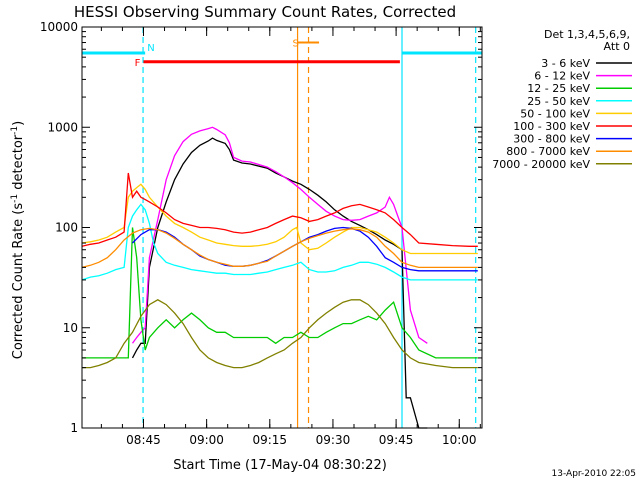 The image size is (640, 480). Describe the element at coordinates (15, 198) in the screenshot. I see `y-axis-label-exp1: -1` at that location.